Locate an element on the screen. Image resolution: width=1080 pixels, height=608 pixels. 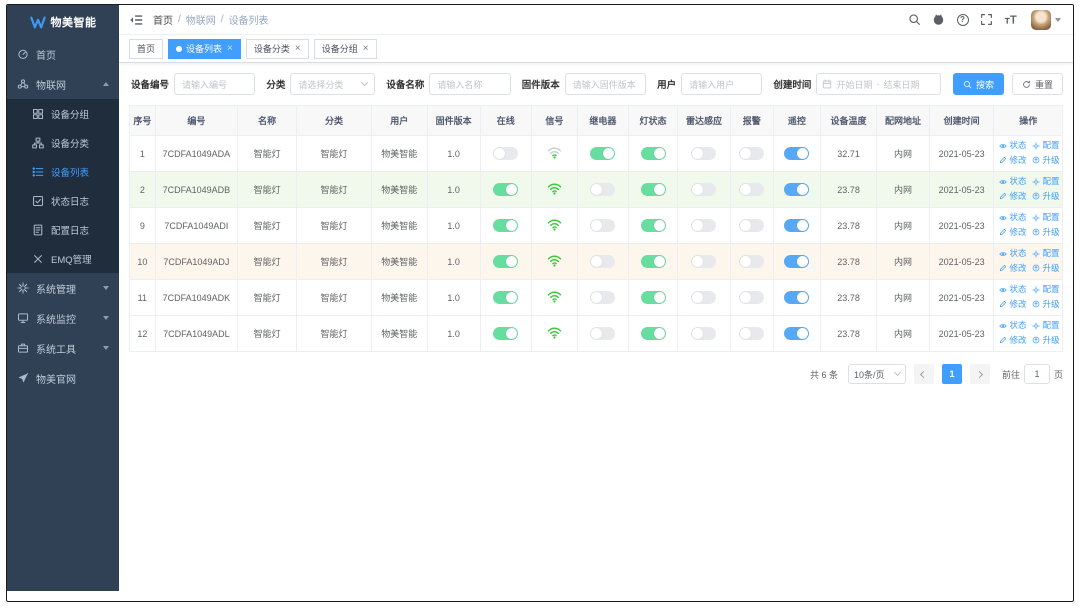
tab-2: 设备分类 × is located at coordinates (277, 48).